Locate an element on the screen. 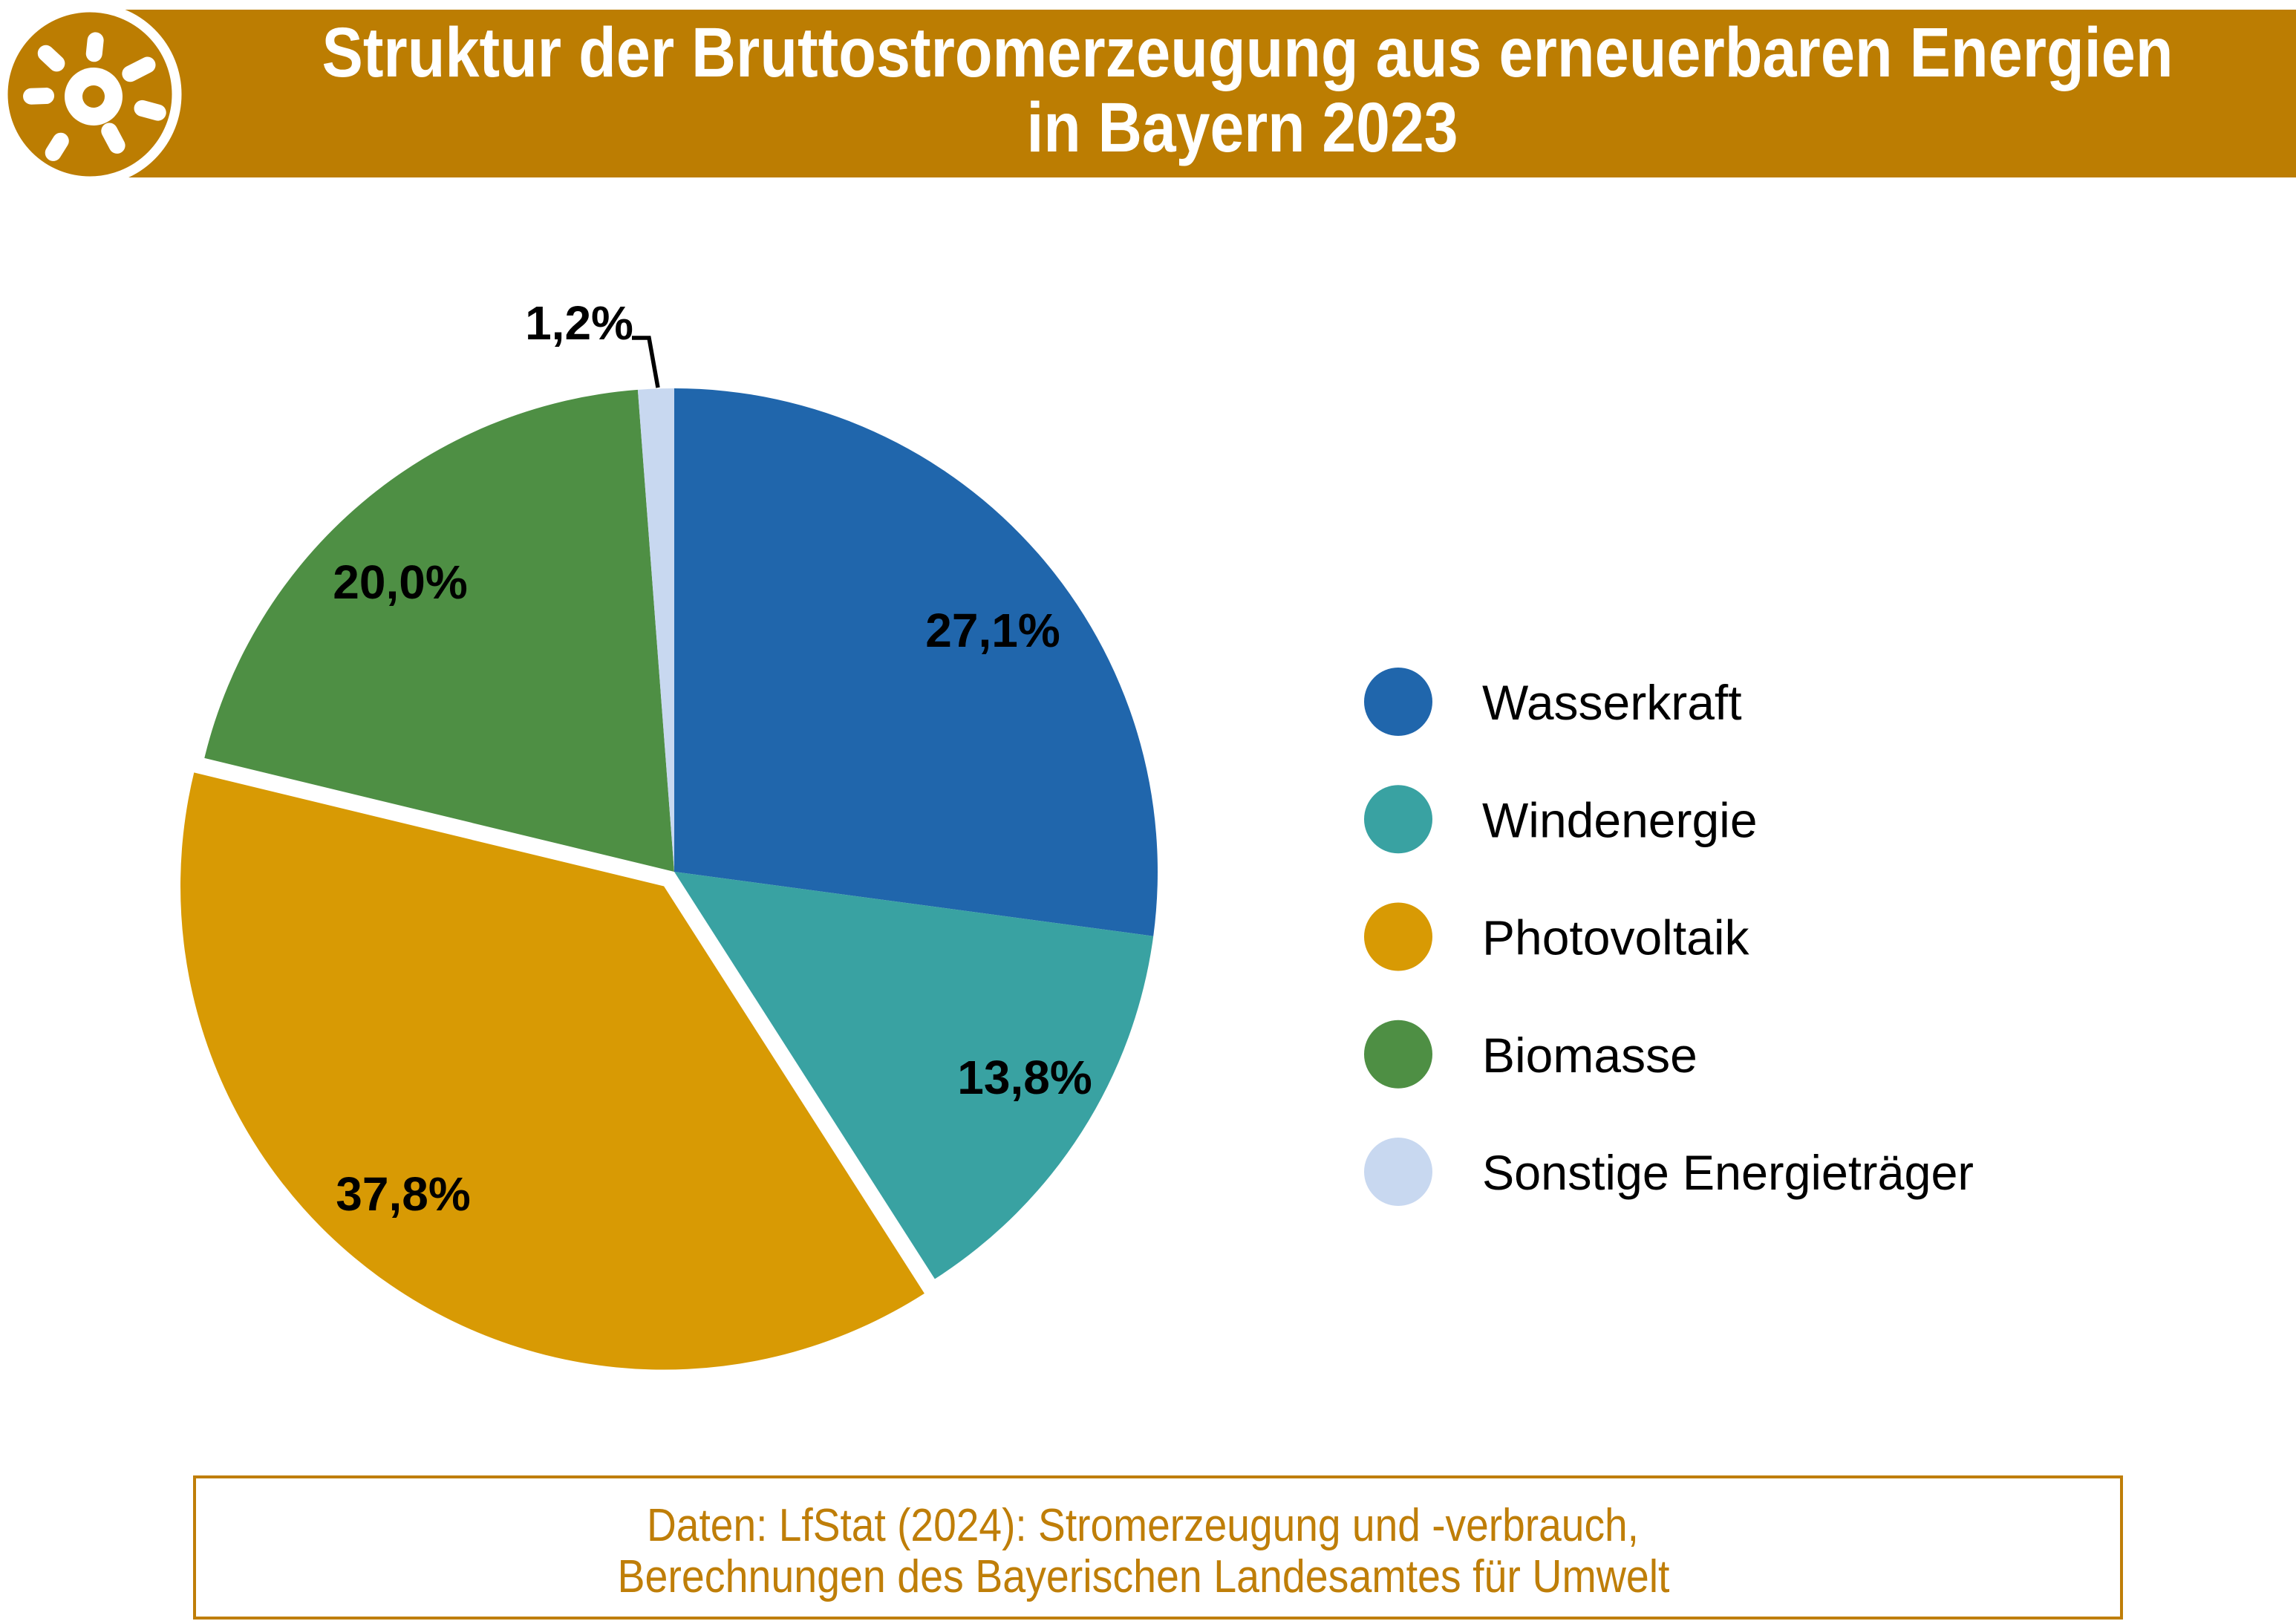 The height and width of the screenshot is (1621, 2296). svg-text: 20,0% is located at coordinates (400, 582).